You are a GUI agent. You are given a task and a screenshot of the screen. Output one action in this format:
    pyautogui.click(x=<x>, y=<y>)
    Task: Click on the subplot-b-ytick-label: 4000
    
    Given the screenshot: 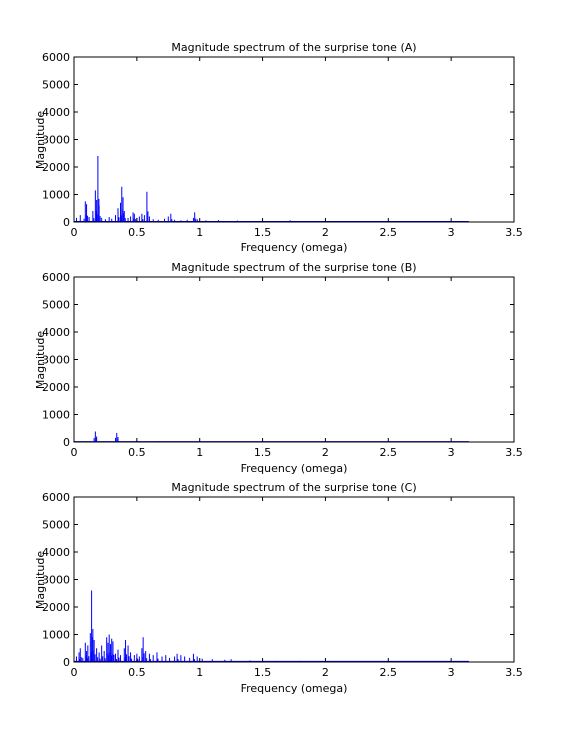 What is the action you would take?
    pyautogui.click(x=56, y=332)
    